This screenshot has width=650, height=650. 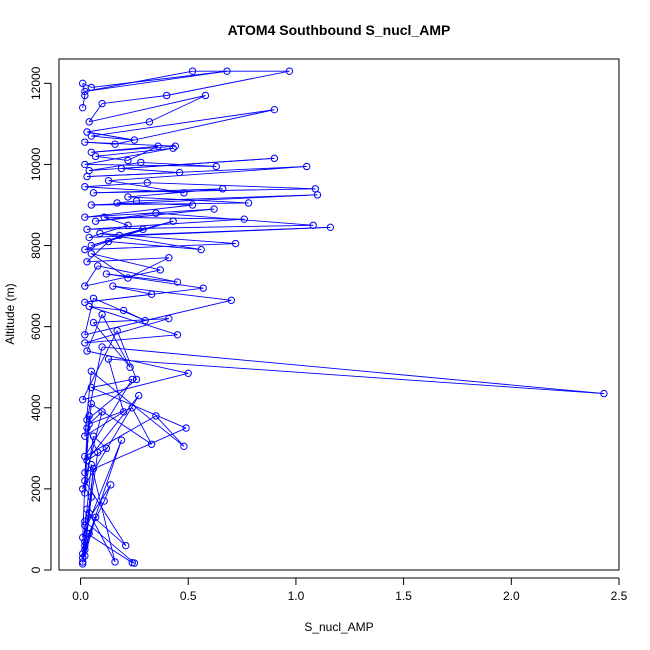 I want to click on y-tick-label: 8000, so click(x=36, y=245).